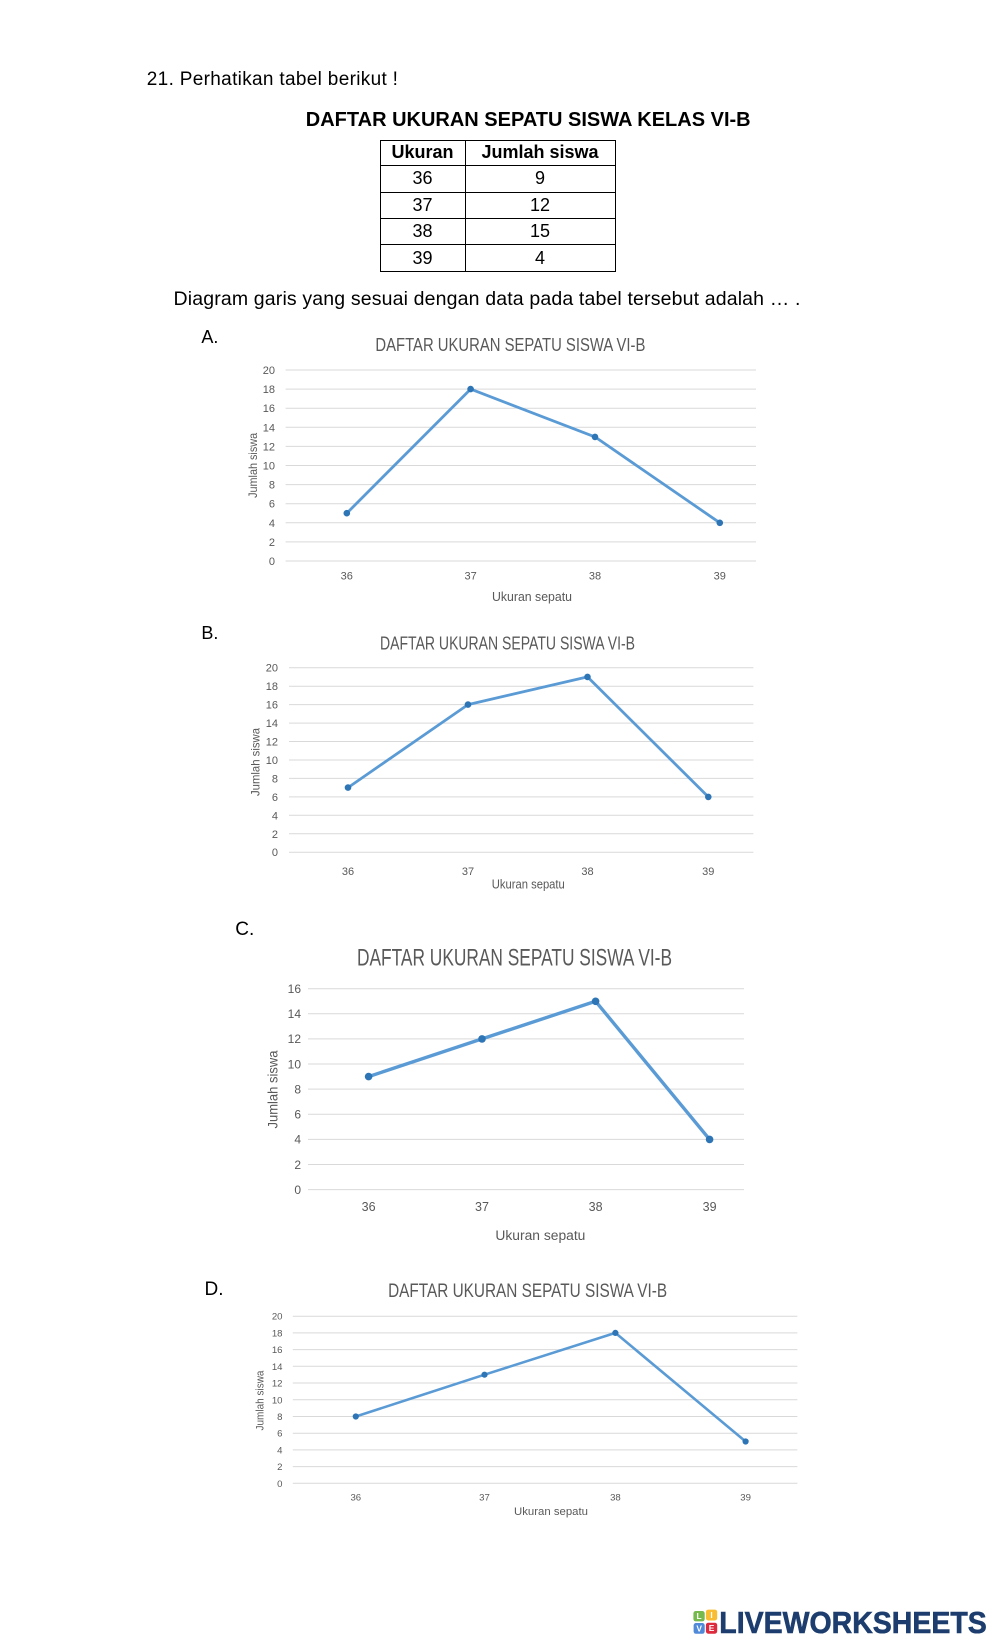 This screenshot has height=1647, width=1000. Describe the element at coordinates (711, 1615) in the screenshot. I see `svg-text: I` at that location.